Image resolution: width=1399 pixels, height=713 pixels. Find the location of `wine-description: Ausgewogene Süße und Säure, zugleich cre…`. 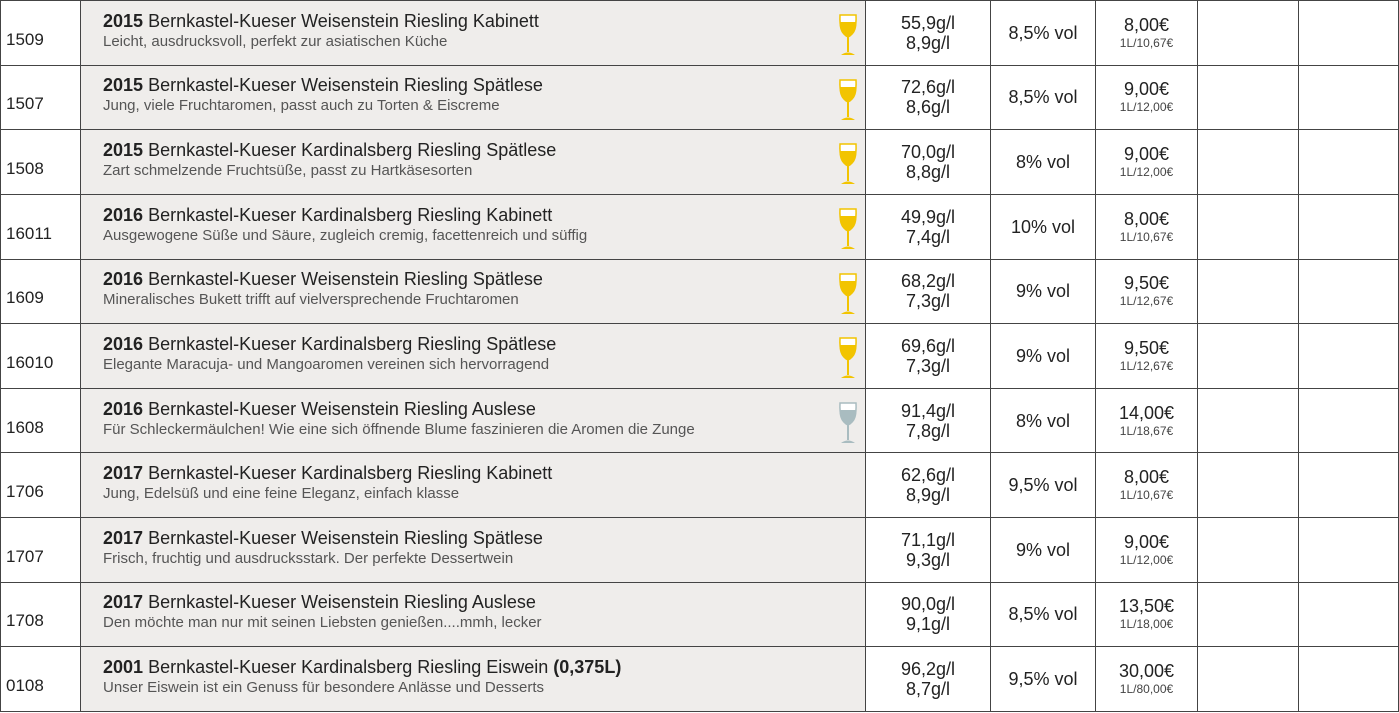

wine-description: Ausgewogene Süße und Säure, zugleich cre… is located at coordinates (345, 235).